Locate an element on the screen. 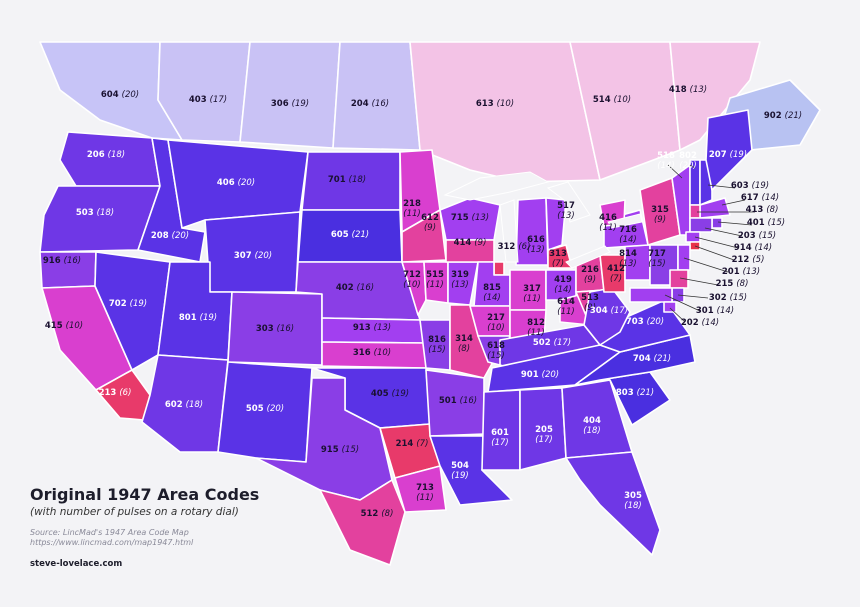 The width and height of the screenshot is (860, 607). label-512: 512 (8) is located at coordinates (377, 514).